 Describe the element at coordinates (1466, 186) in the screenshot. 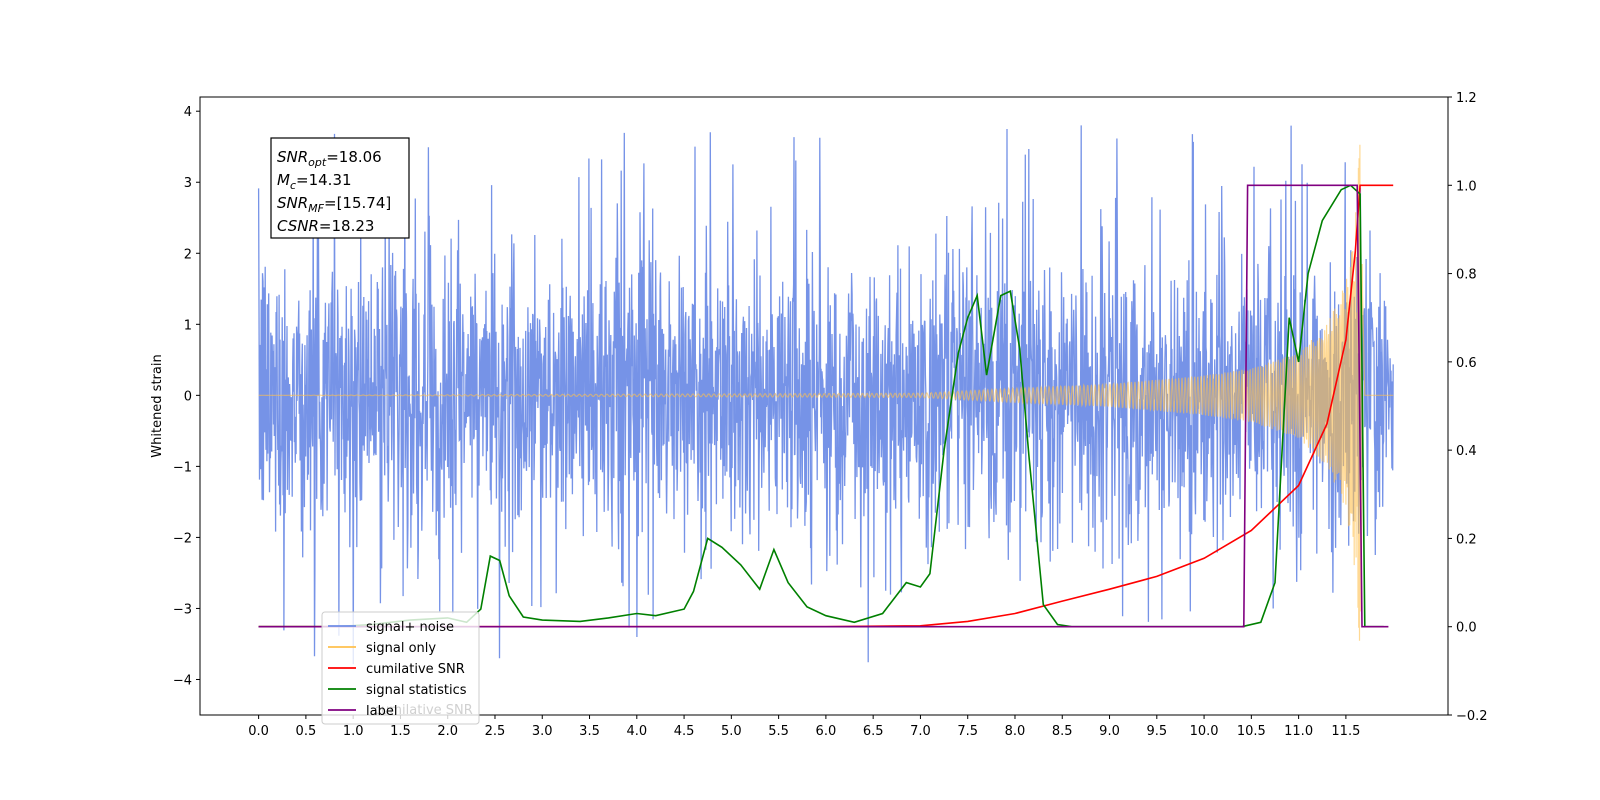

I see `y-right-tick-label: 1.0` at that location.